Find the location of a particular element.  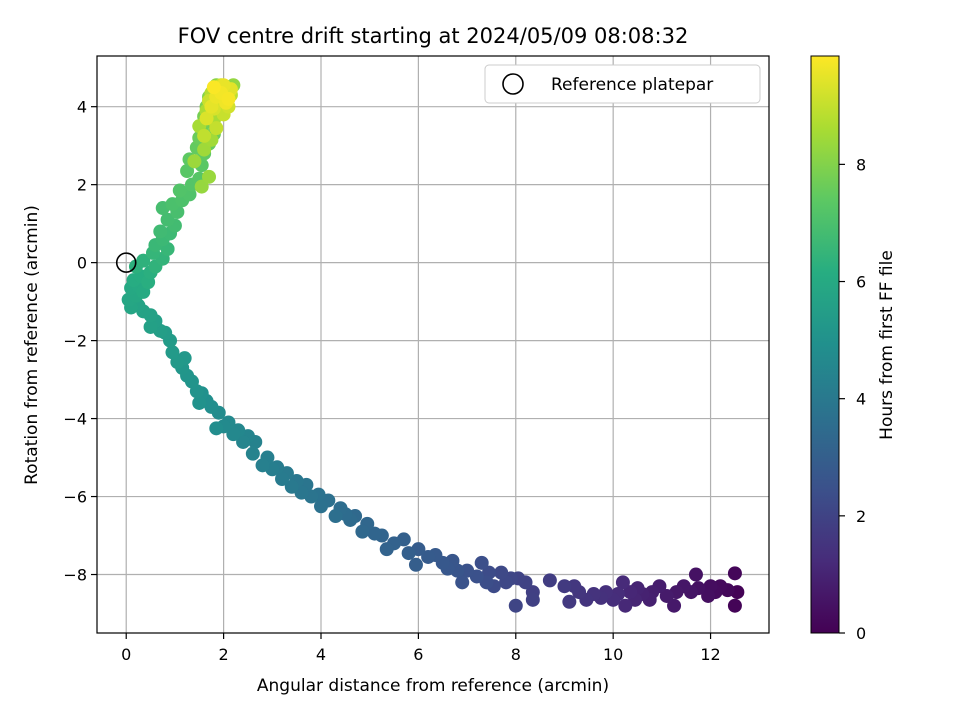

y-tick-label: 4 is located at coordinates (82, 107).